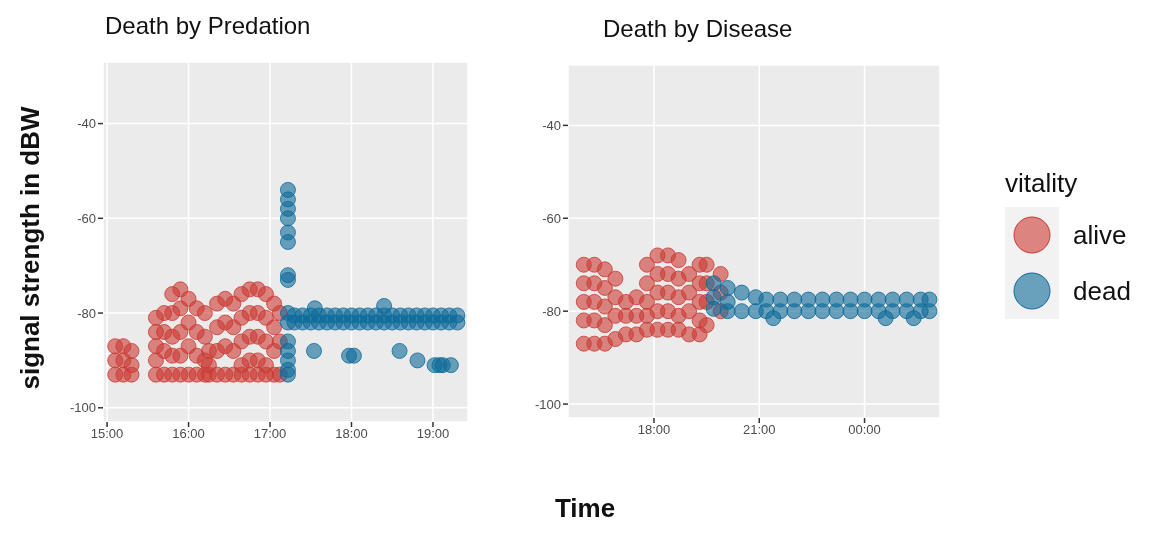  What do you see at coordinates (107, 434) in the screenshot?
I see `x-tick-label: 15:00` at bounding box center [107, 434].